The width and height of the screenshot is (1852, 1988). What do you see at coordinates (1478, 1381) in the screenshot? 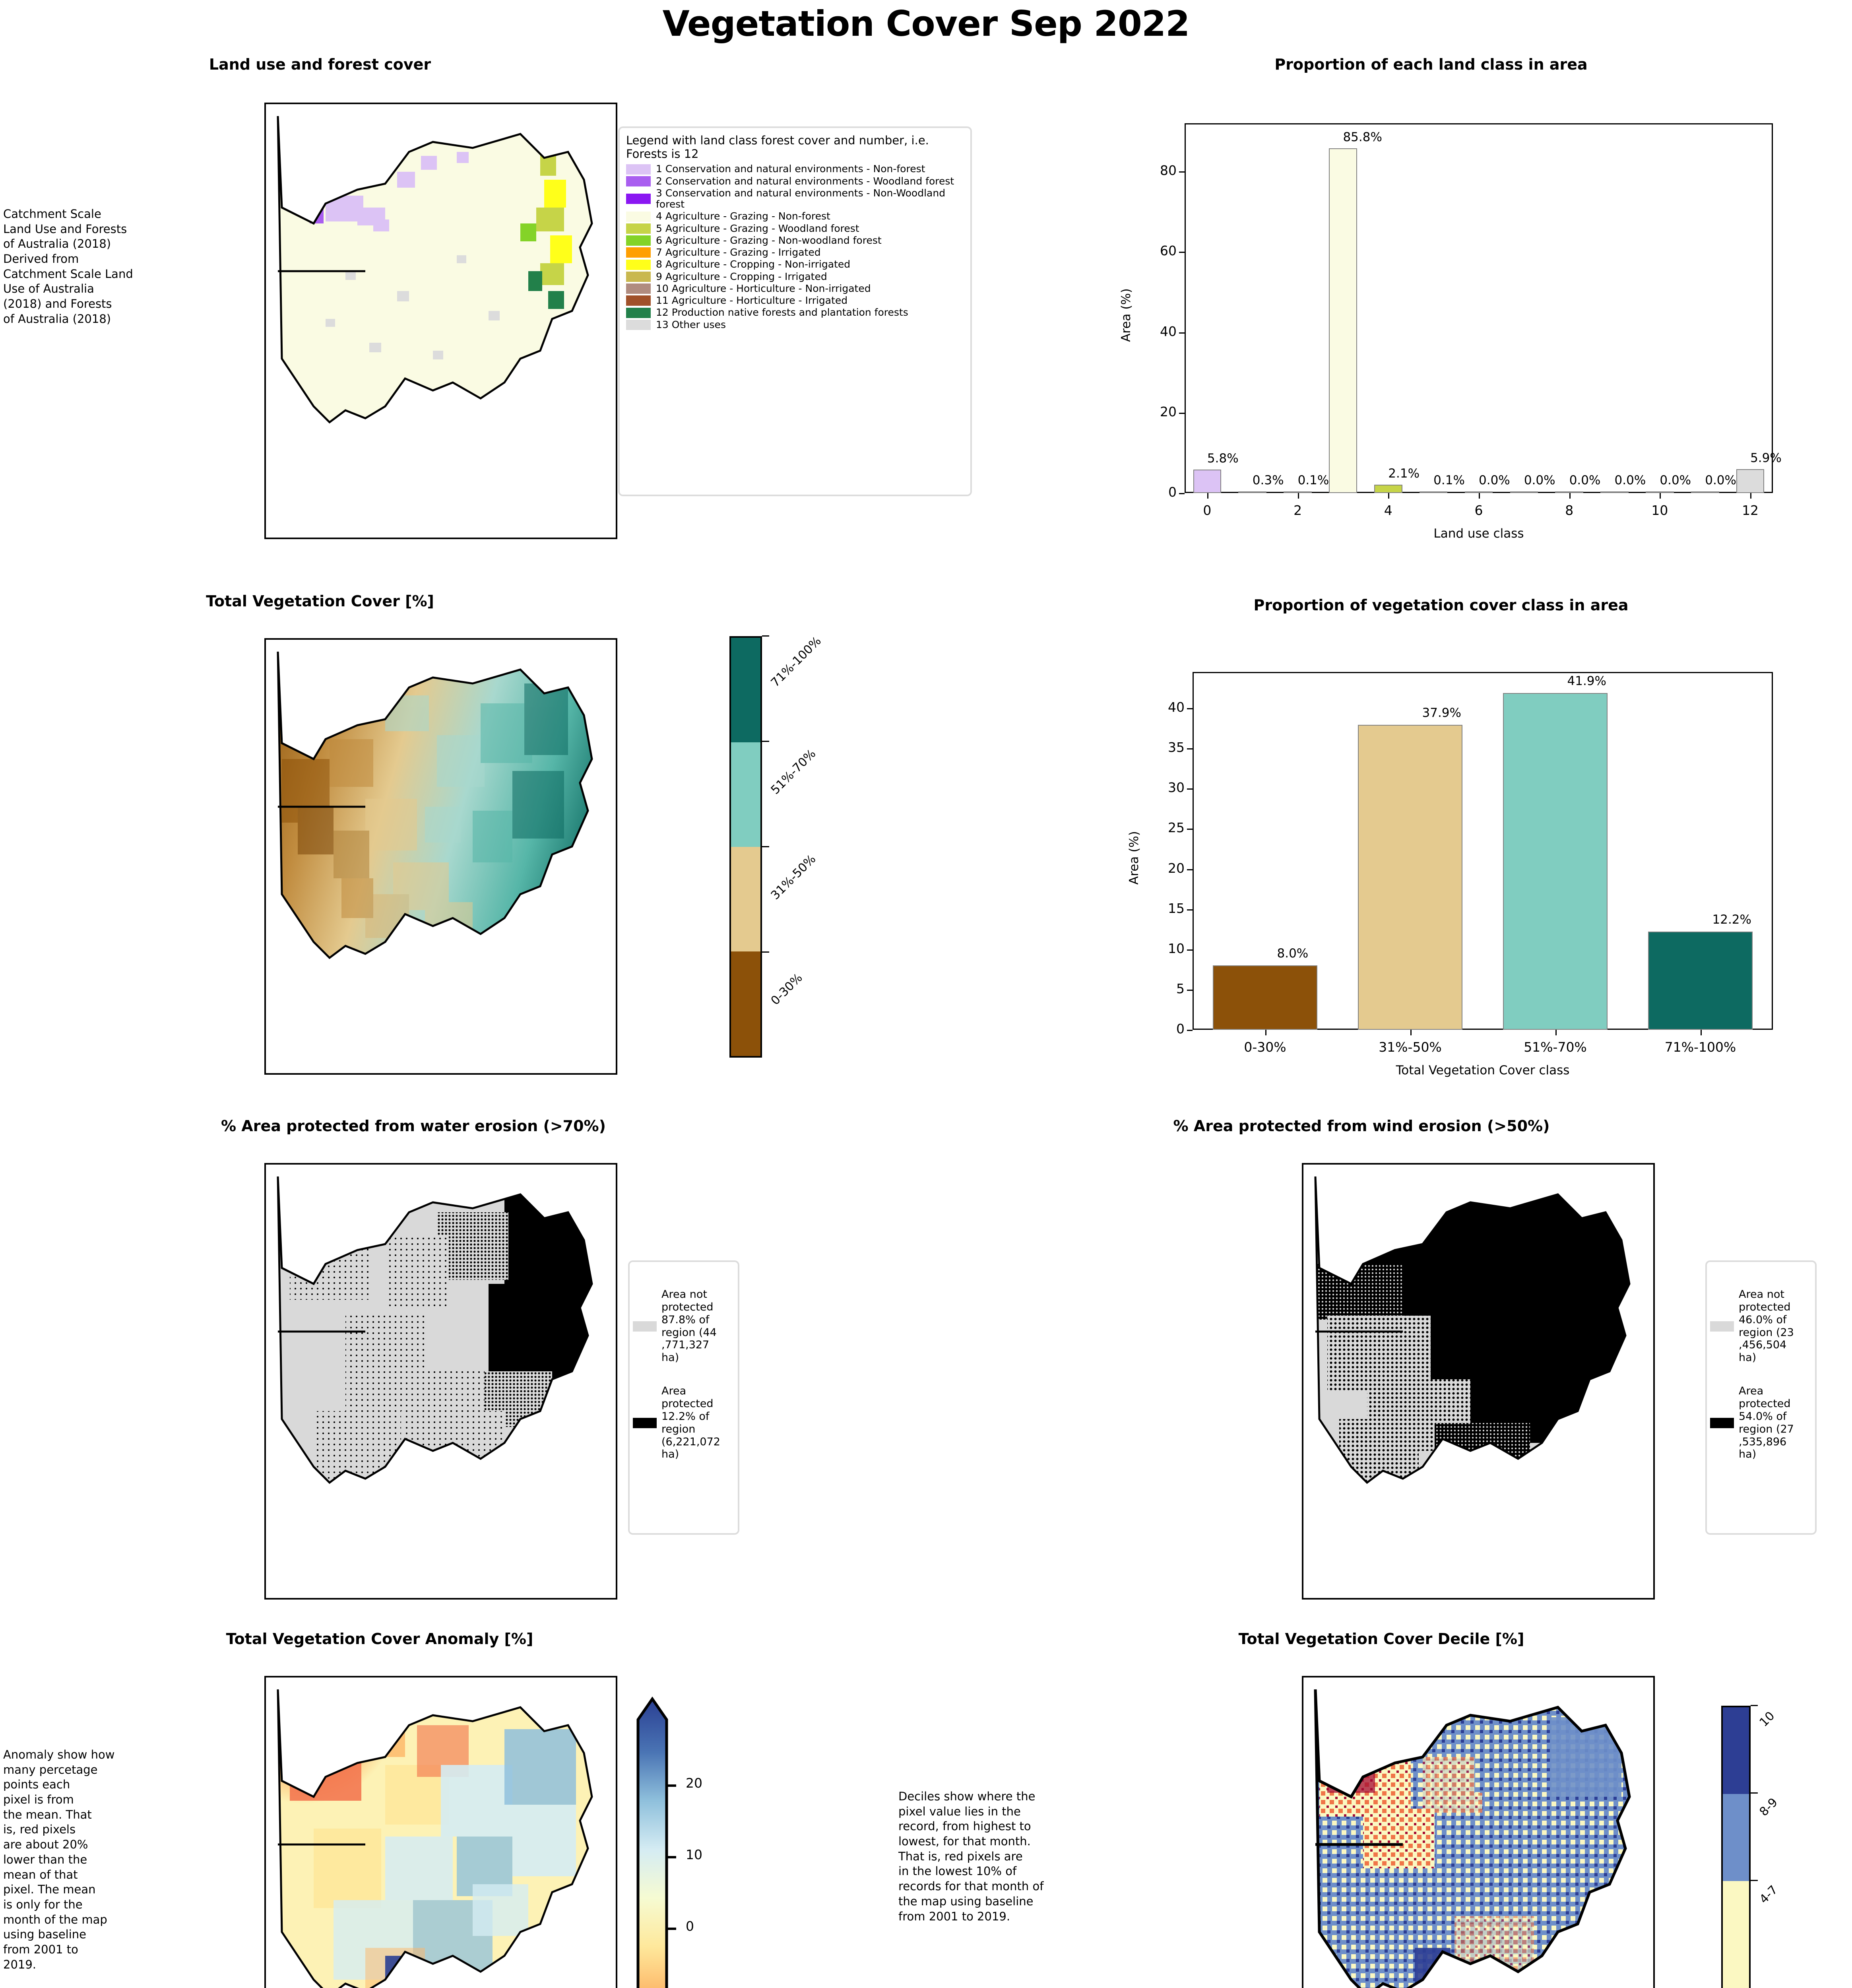
I see `wind-erosion-map` at bounding box center [1478, 1381].